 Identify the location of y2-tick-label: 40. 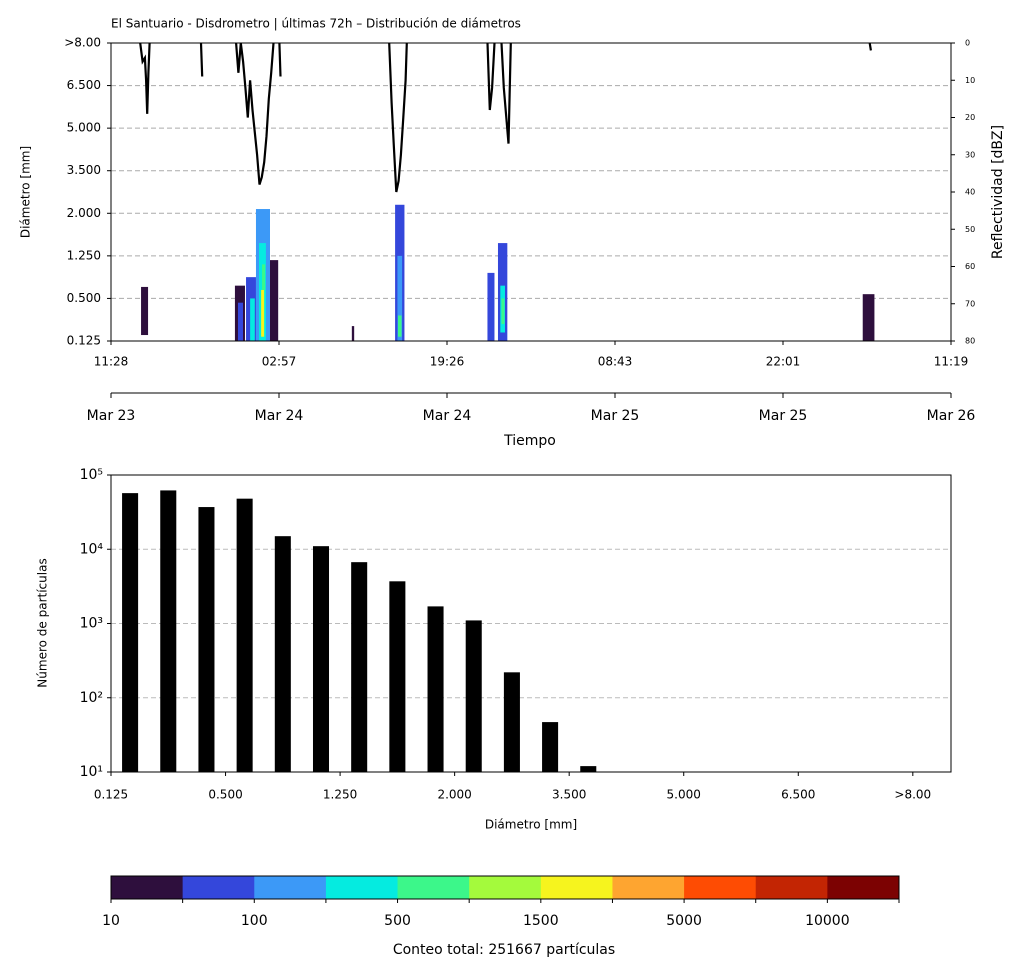
(970, 192).